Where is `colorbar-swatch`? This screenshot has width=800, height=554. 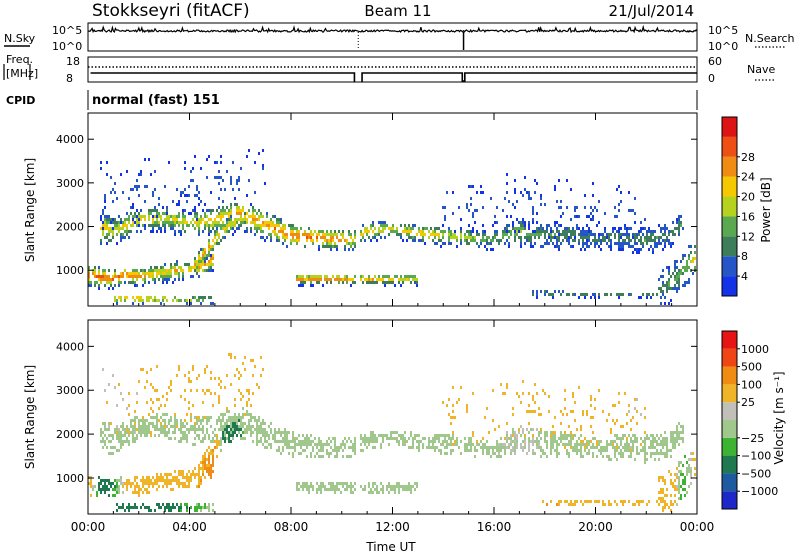 colorbar-swatch is located at coordinates (729, 206).